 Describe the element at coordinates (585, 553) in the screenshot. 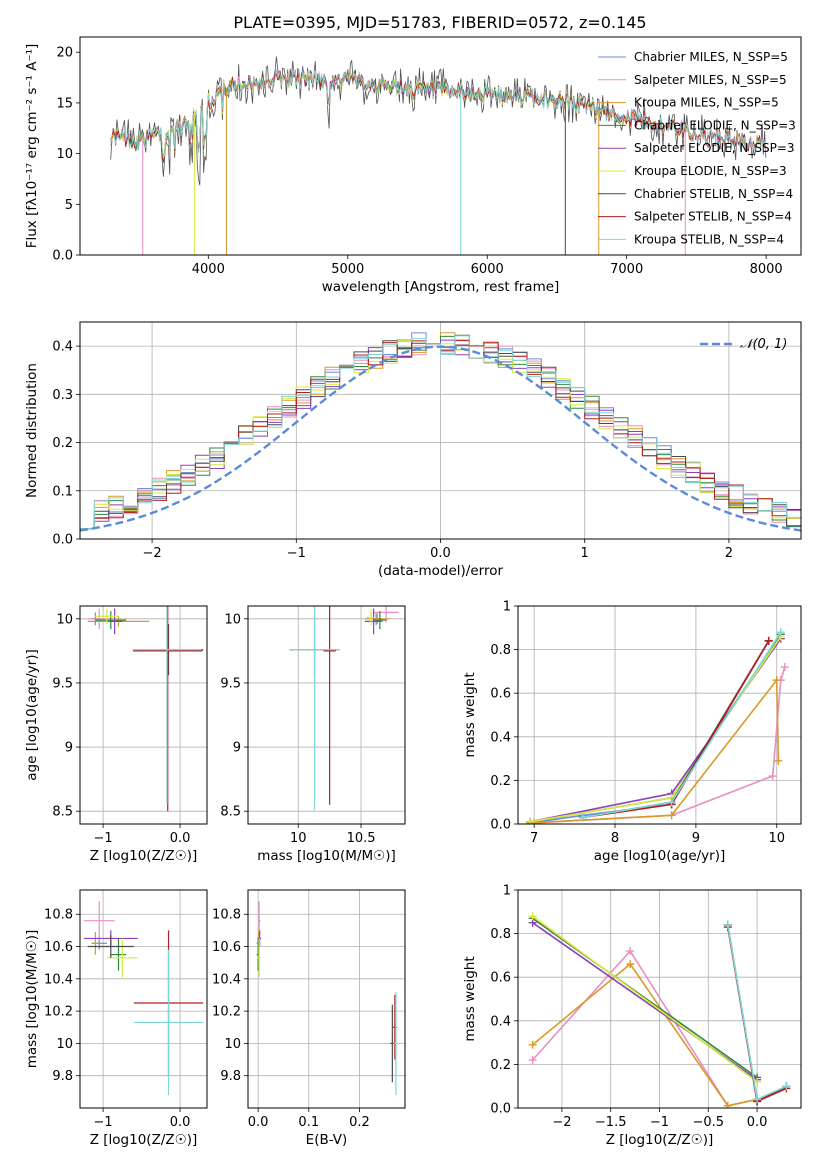

I see `x-tick-label: 1` at that location.